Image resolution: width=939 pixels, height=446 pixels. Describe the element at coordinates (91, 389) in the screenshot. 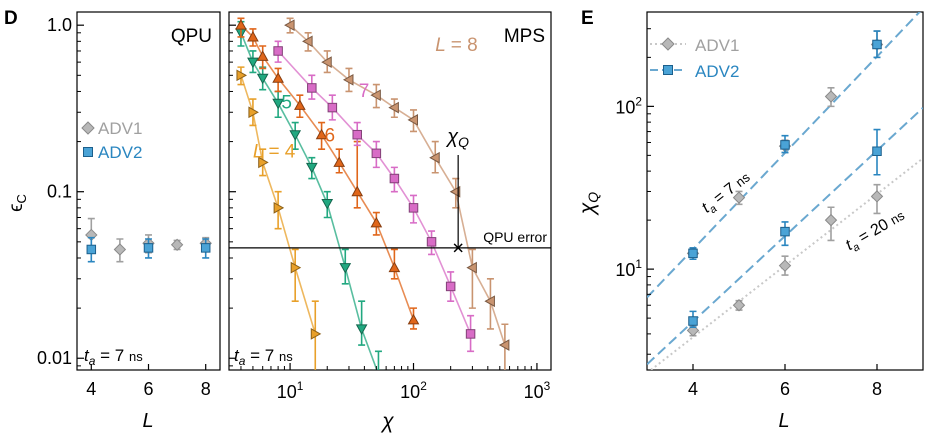

I see `qpu-x-tick-label-4: 4` at that location.